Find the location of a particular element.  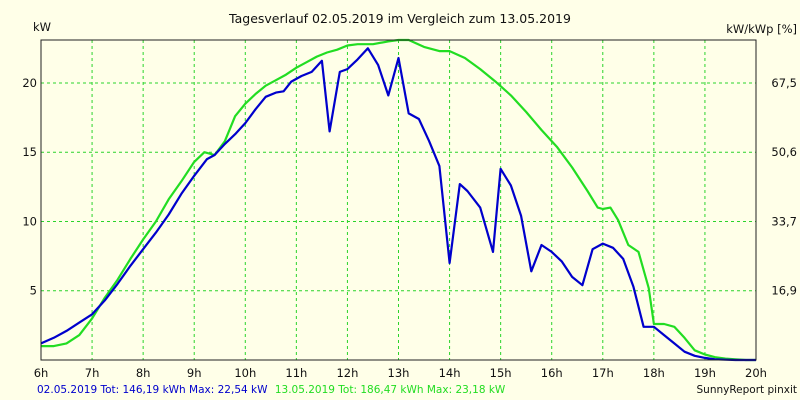

x-tick-label: 14h is located at coordinates (450, 373).